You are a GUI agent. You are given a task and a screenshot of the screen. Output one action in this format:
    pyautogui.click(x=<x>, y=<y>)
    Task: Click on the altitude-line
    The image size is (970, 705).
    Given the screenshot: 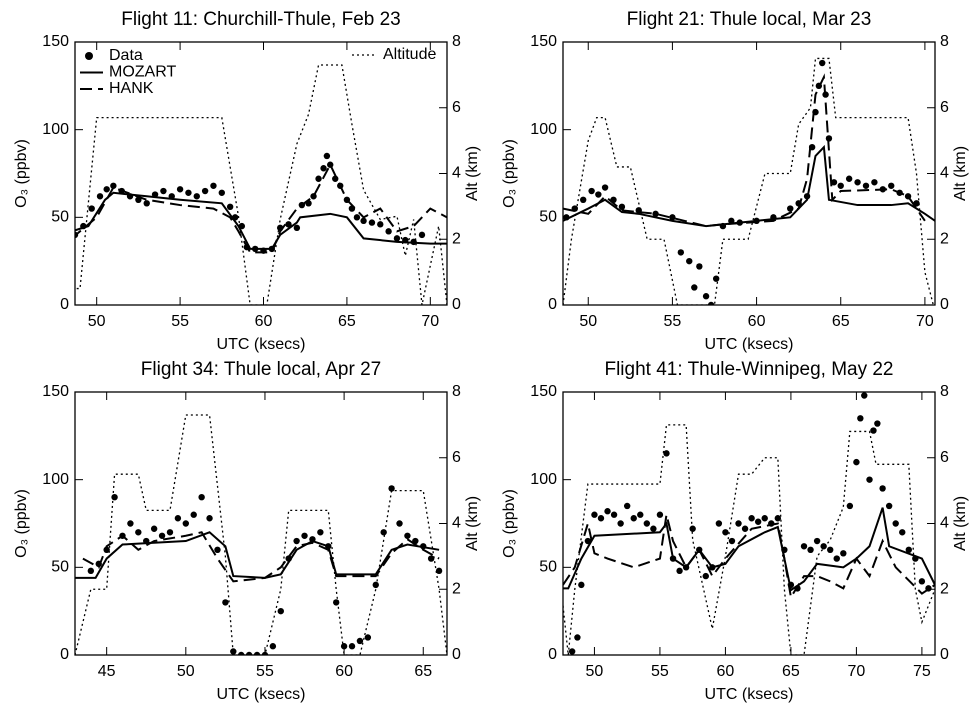 What is the action you would take?
    pyautogui.click(x=748, y=181)
    